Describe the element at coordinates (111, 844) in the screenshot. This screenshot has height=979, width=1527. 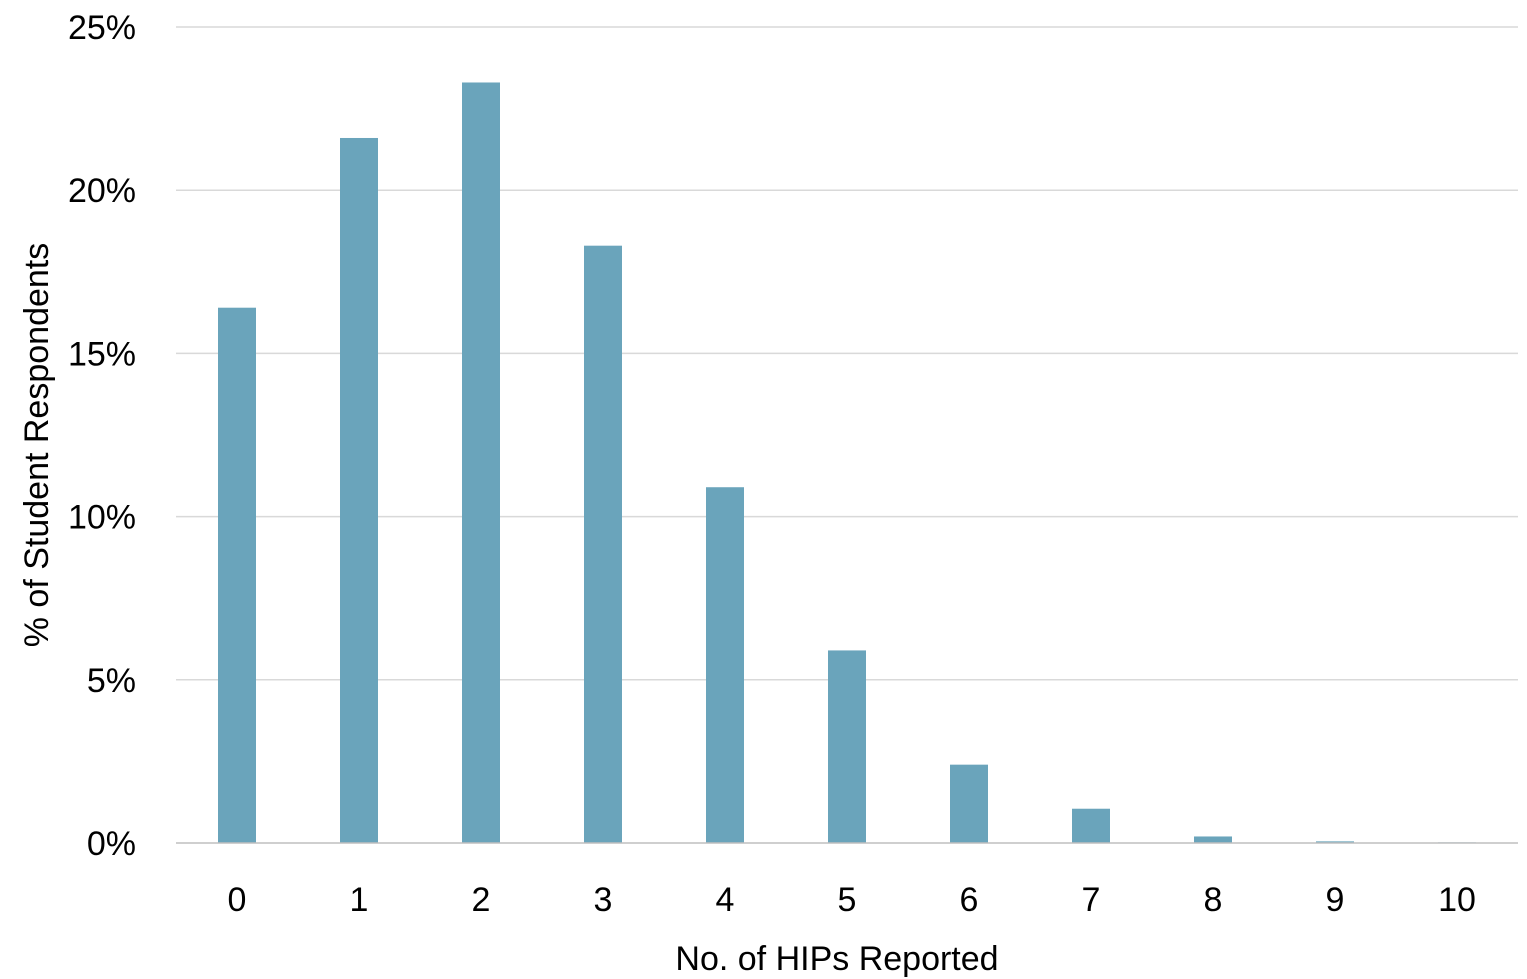
I see `y-tick-label: 0%` at that location.